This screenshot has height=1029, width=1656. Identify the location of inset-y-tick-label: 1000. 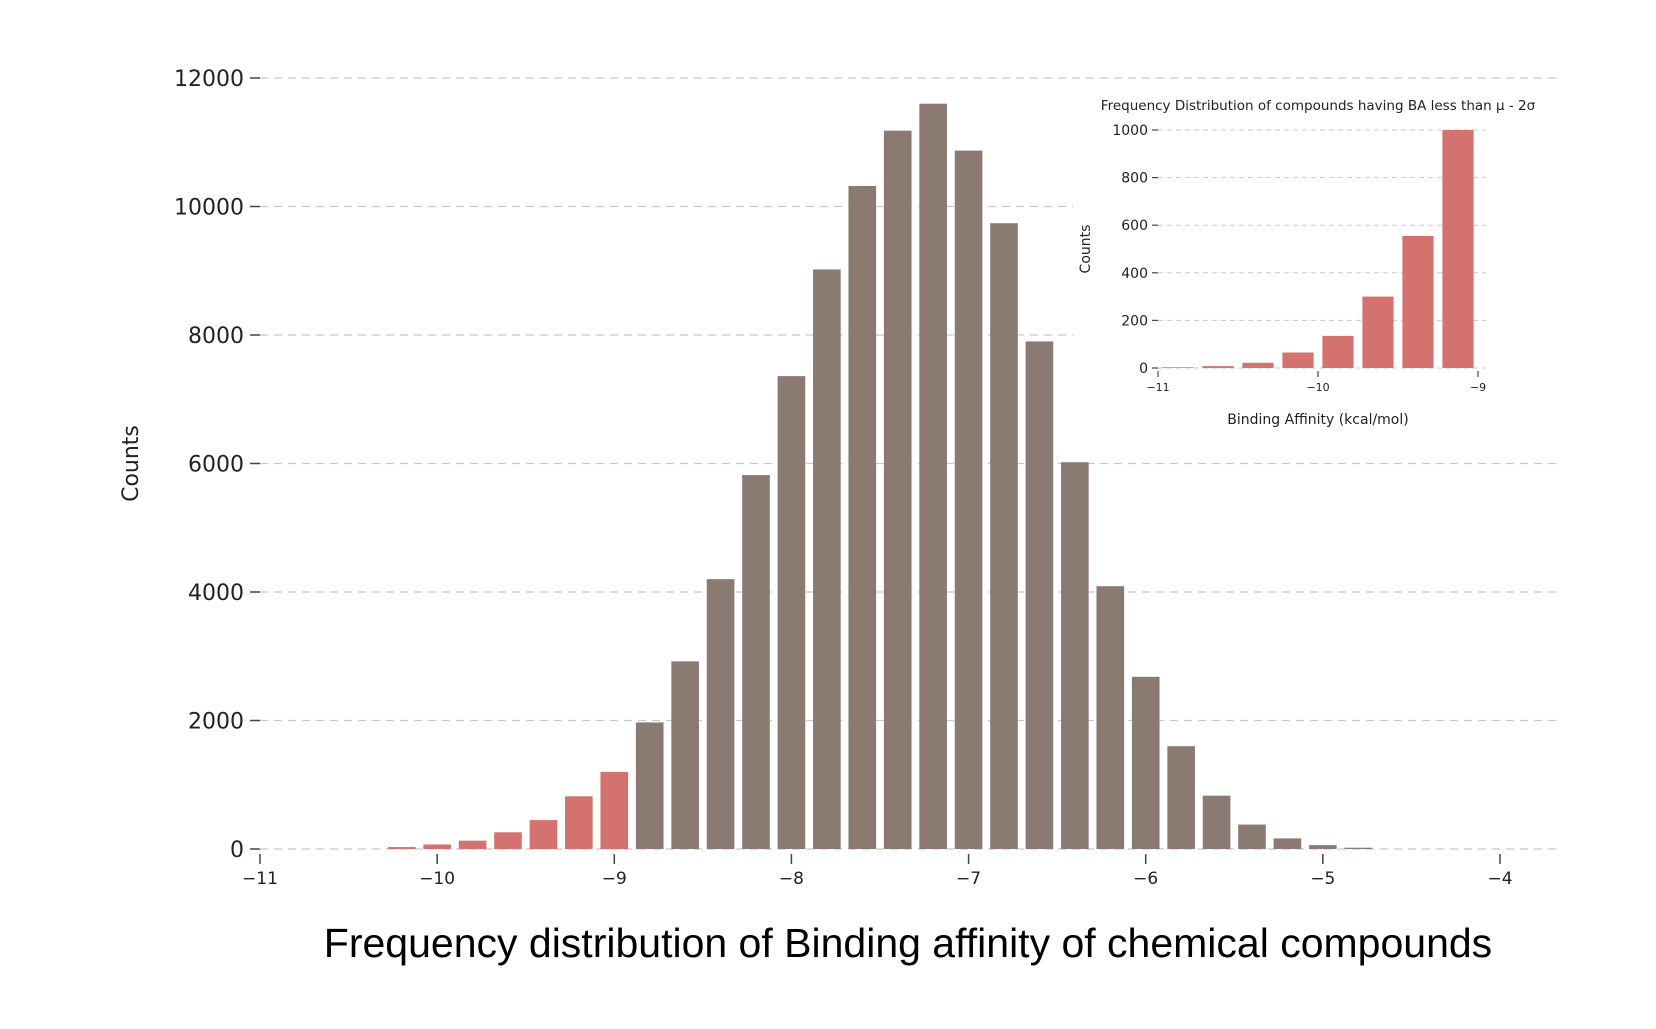
(1130, 131).